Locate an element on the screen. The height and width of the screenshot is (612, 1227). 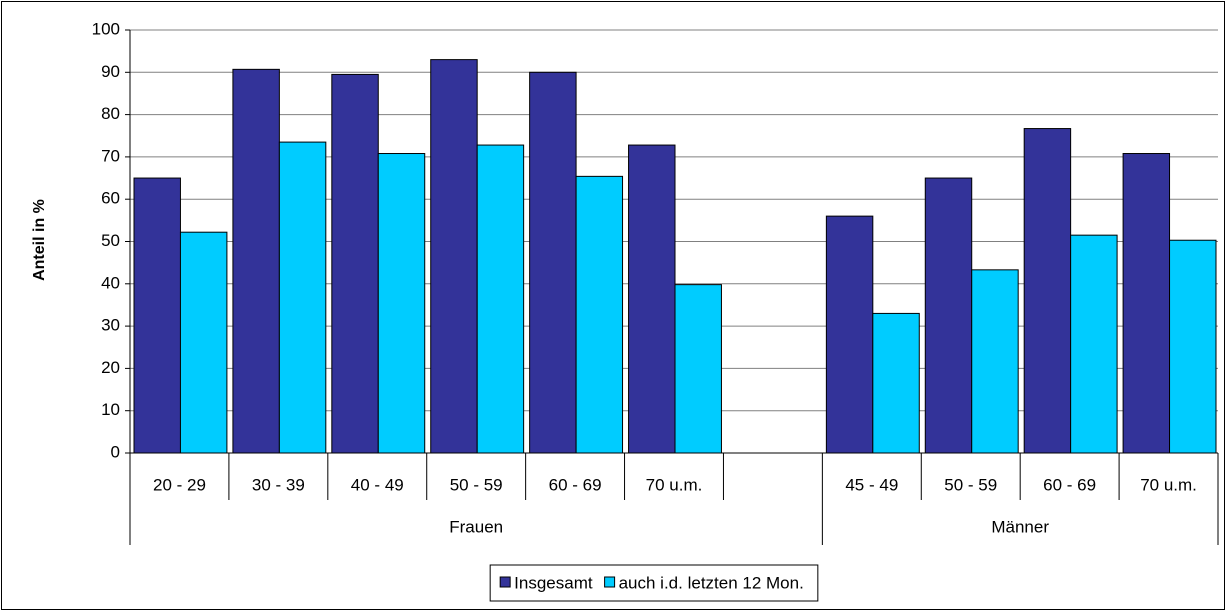
y-tick-label: 20 is located at coordinates (110, 367).